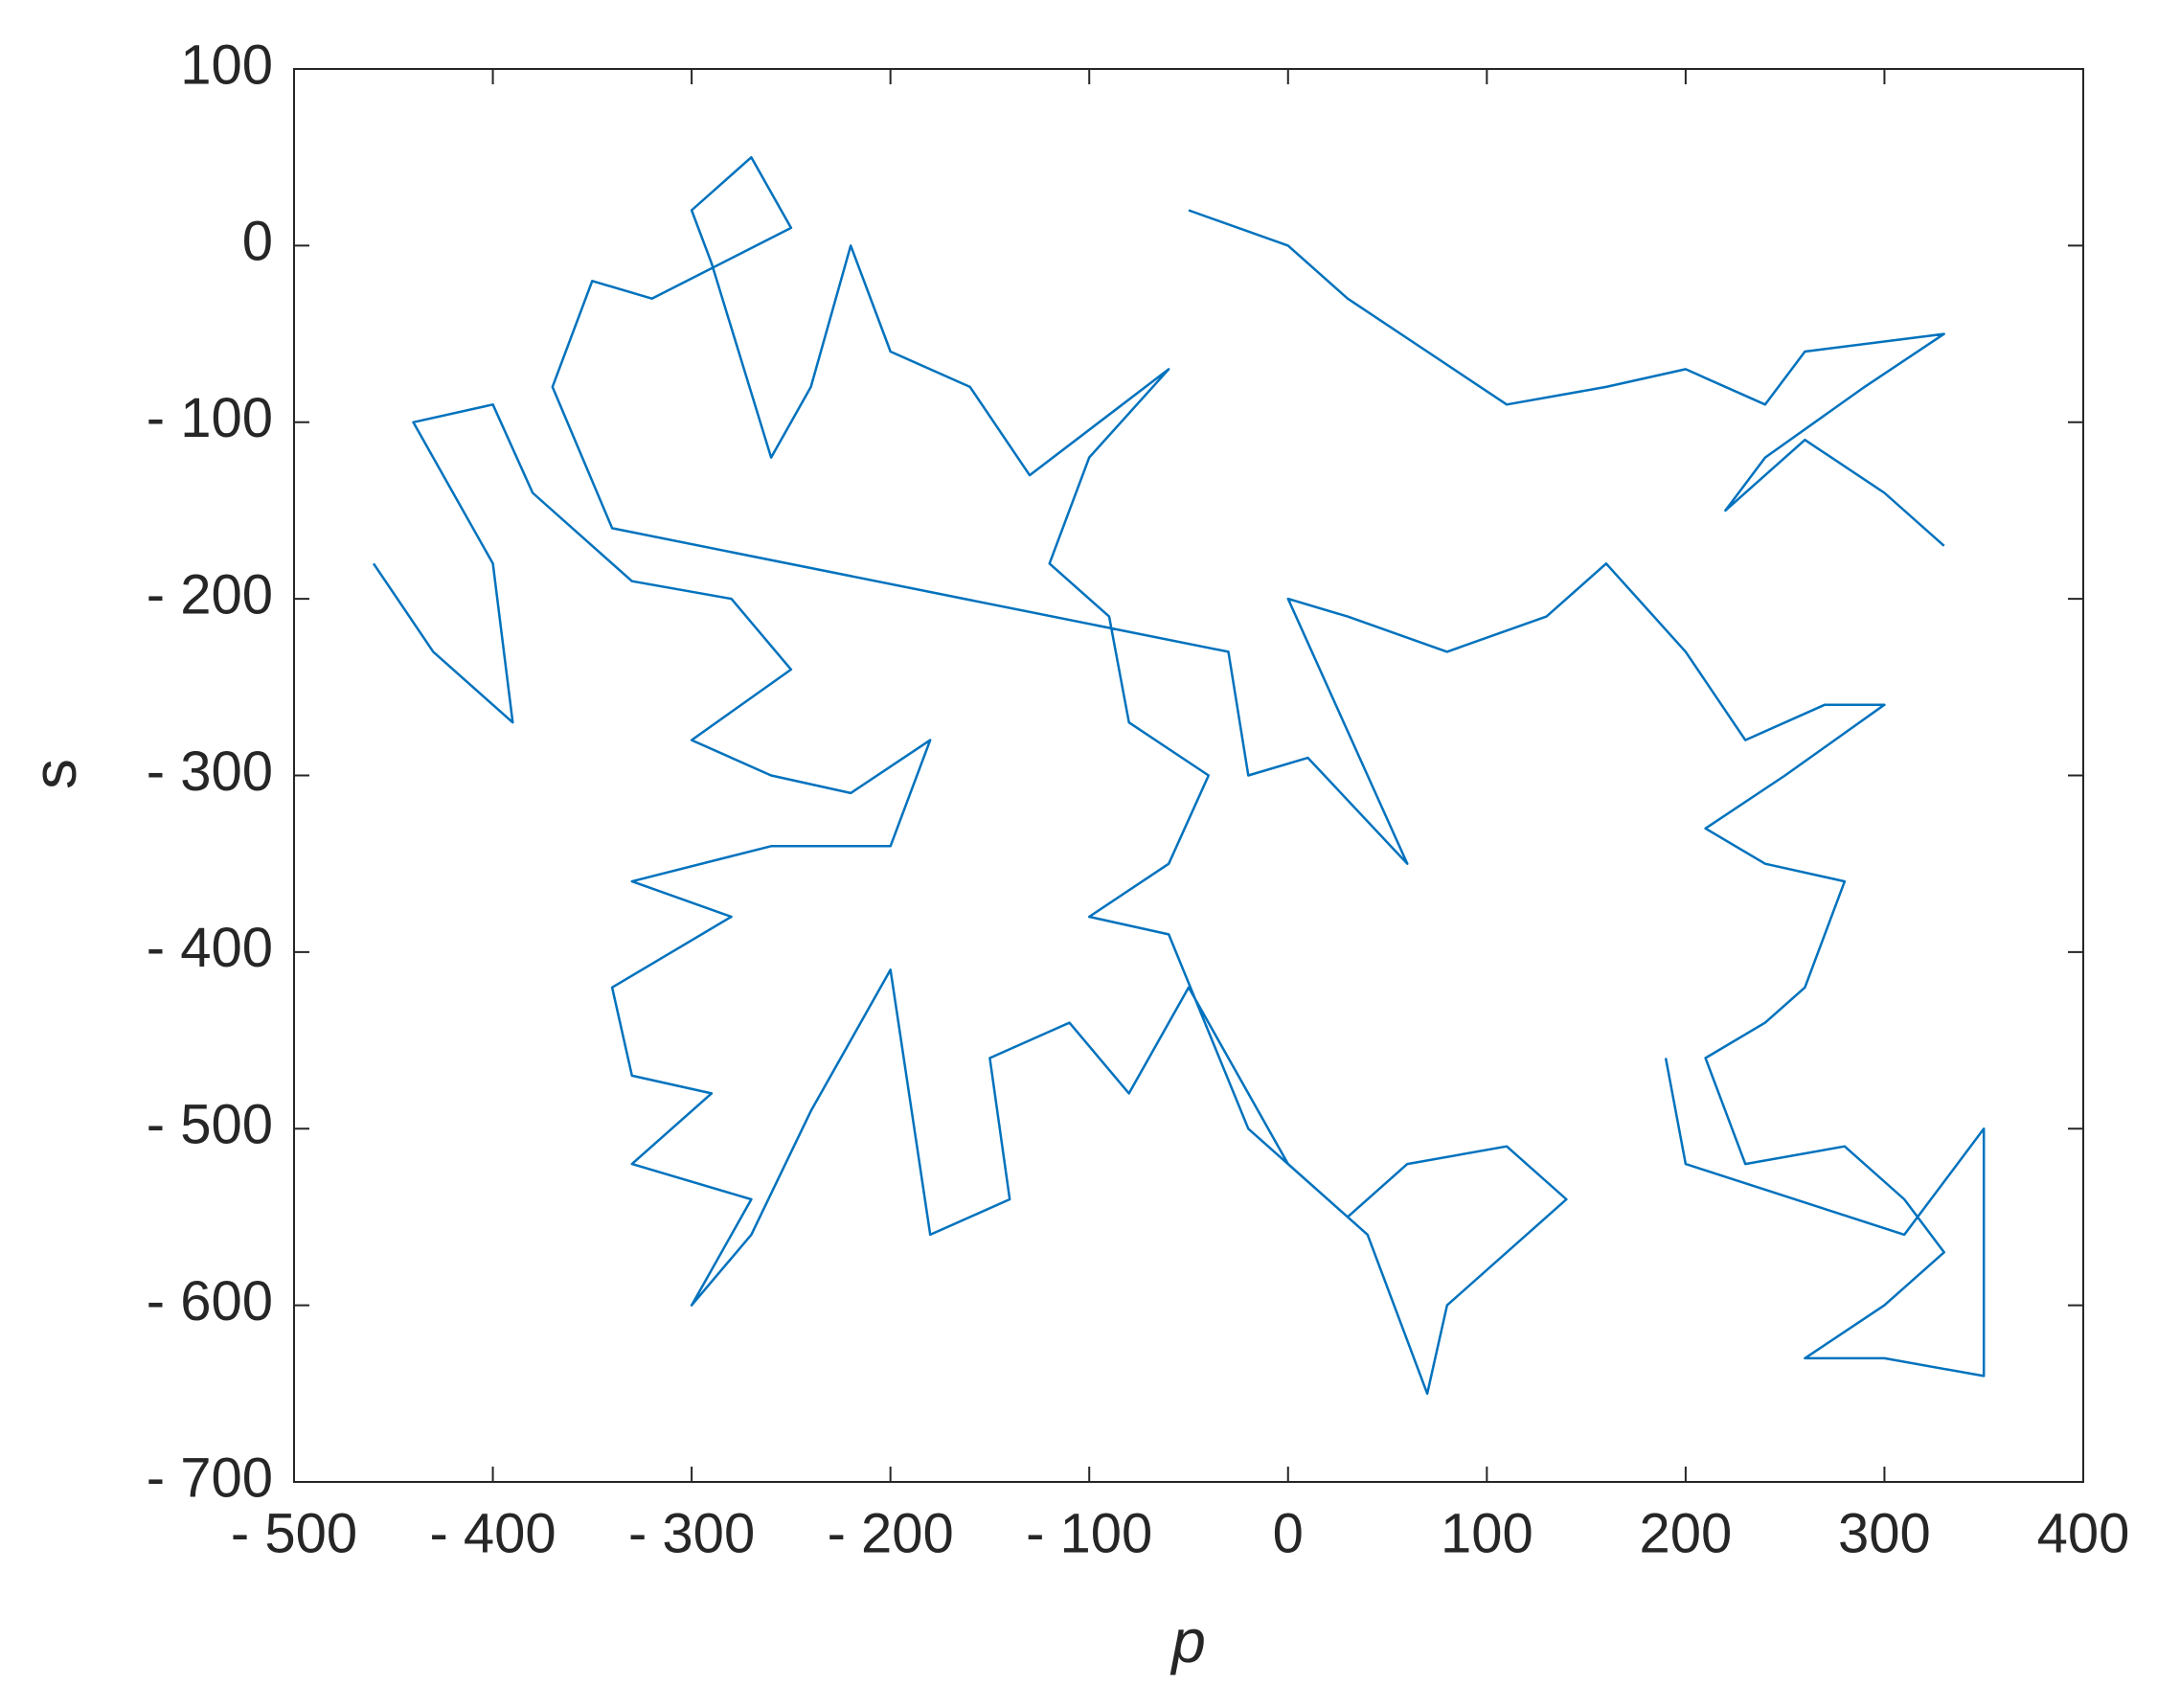  What do you see at coordinates (2083, 1533) in the screenshot?
I see `x-tick-label: 400` at bounding box center [2083, 1533].